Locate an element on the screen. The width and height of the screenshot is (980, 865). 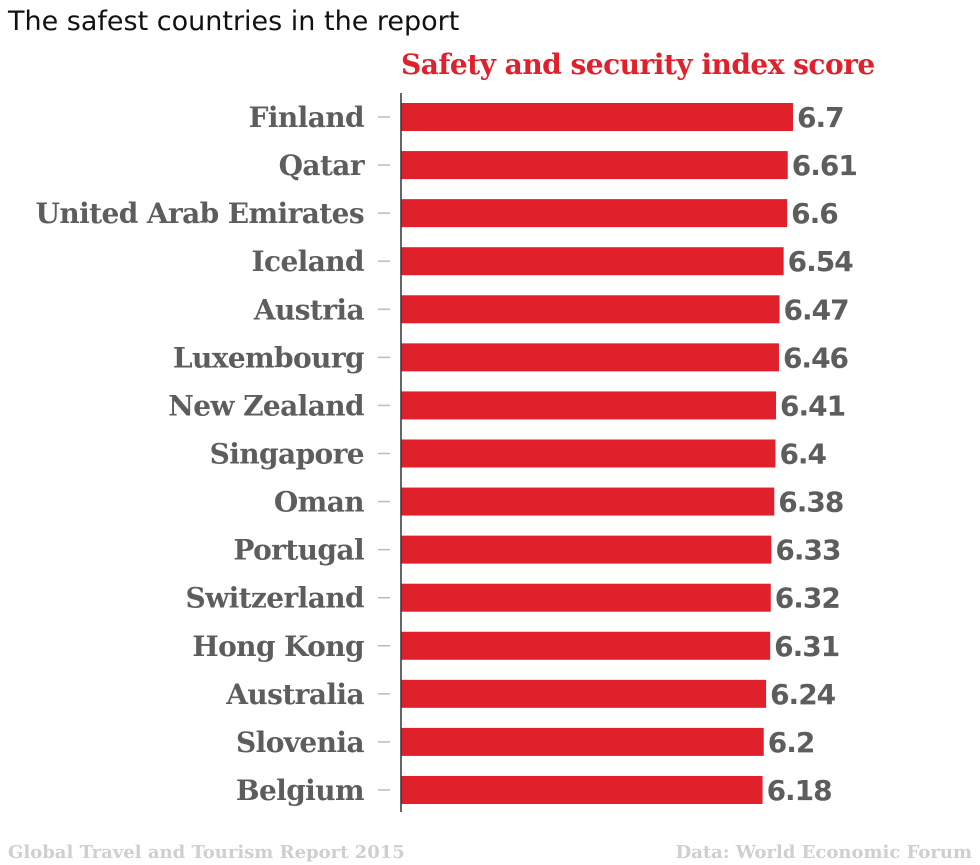
bar-row: Iceland 6.54 is located at coordinates (553, 261).